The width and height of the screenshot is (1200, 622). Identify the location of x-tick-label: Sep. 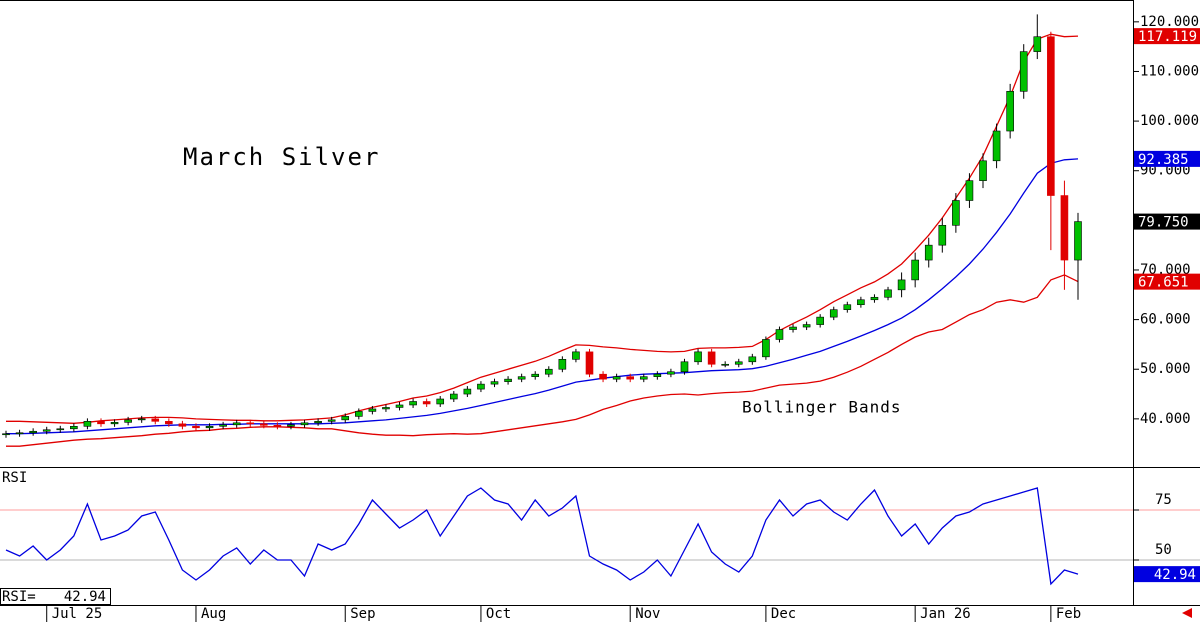
(362, 614).